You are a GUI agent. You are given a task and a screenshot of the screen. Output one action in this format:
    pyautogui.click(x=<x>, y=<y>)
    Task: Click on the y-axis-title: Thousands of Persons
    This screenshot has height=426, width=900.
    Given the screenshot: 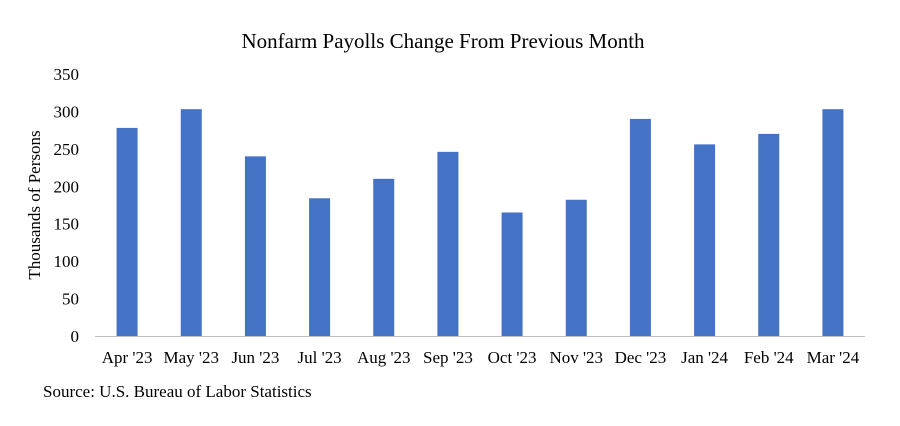 What is the action you would take?
    pyautogui.click(x=34, y=204)
    